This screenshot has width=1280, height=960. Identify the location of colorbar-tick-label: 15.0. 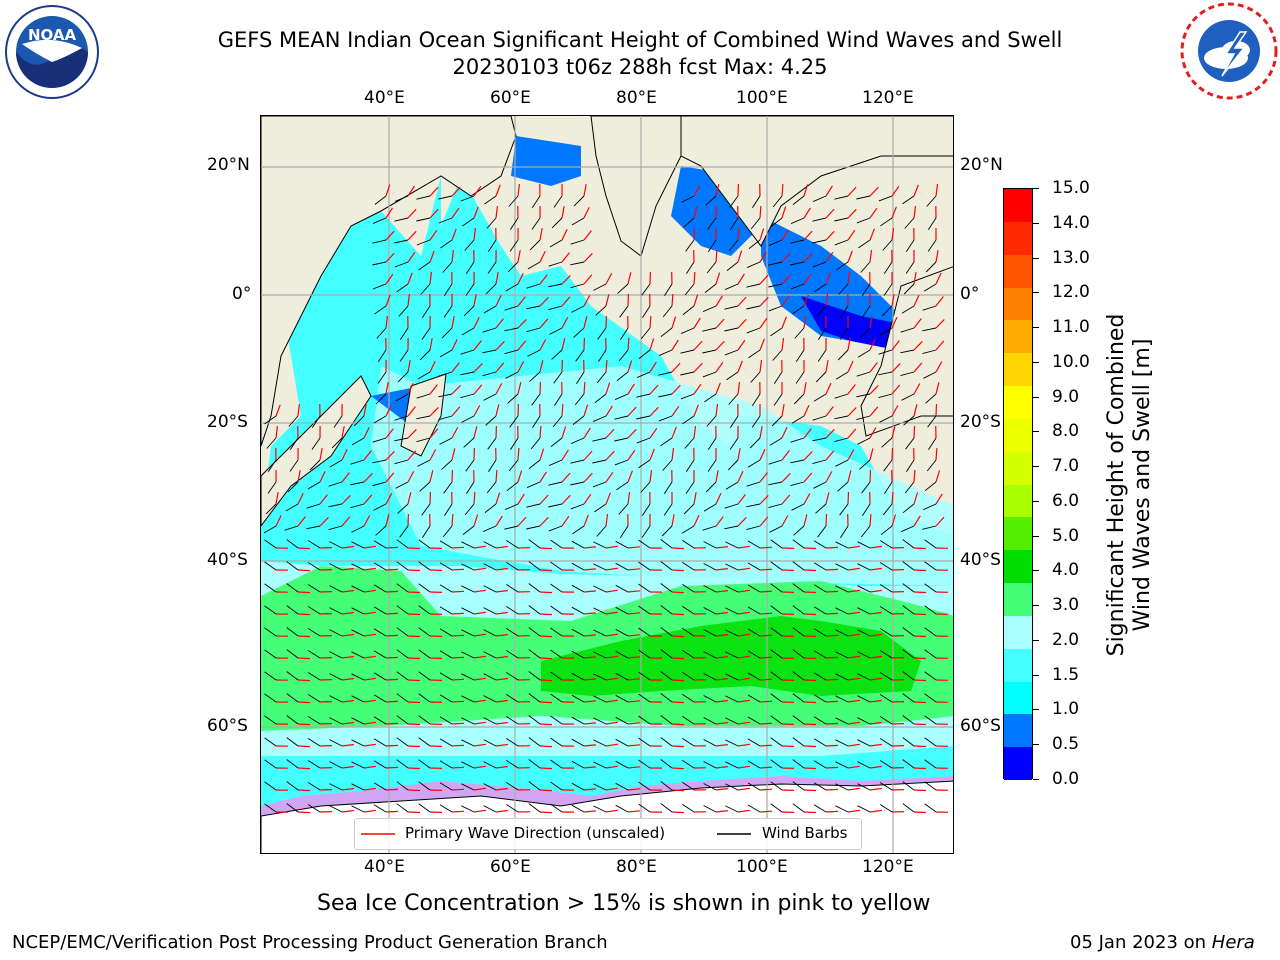
(1071, 188).